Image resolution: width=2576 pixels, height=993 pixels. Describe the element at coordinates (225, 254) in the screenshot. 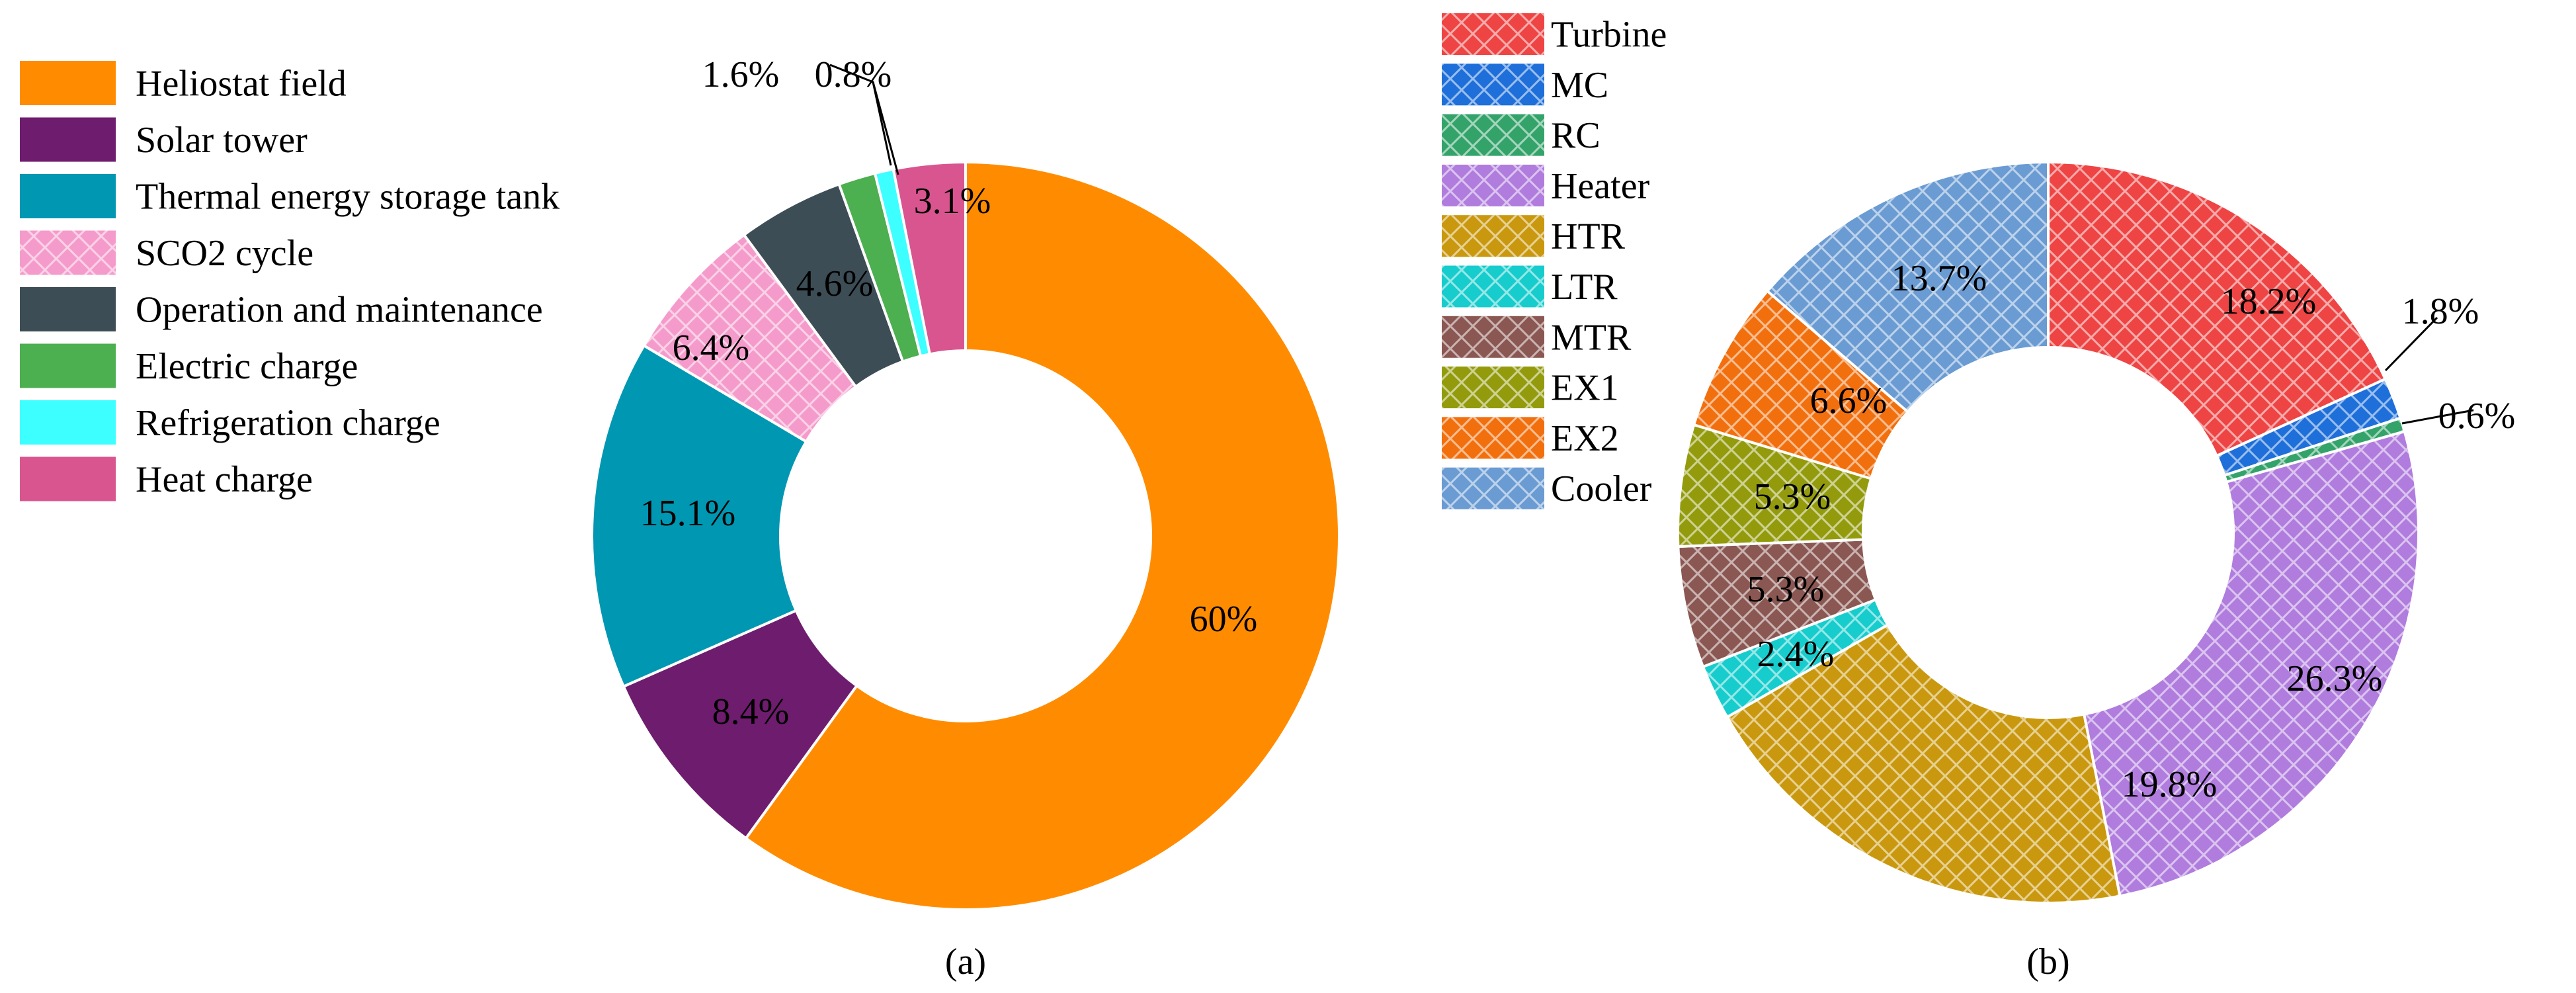

I see `legend-label-sco2-cycle: SCO2 cycle` at that location.